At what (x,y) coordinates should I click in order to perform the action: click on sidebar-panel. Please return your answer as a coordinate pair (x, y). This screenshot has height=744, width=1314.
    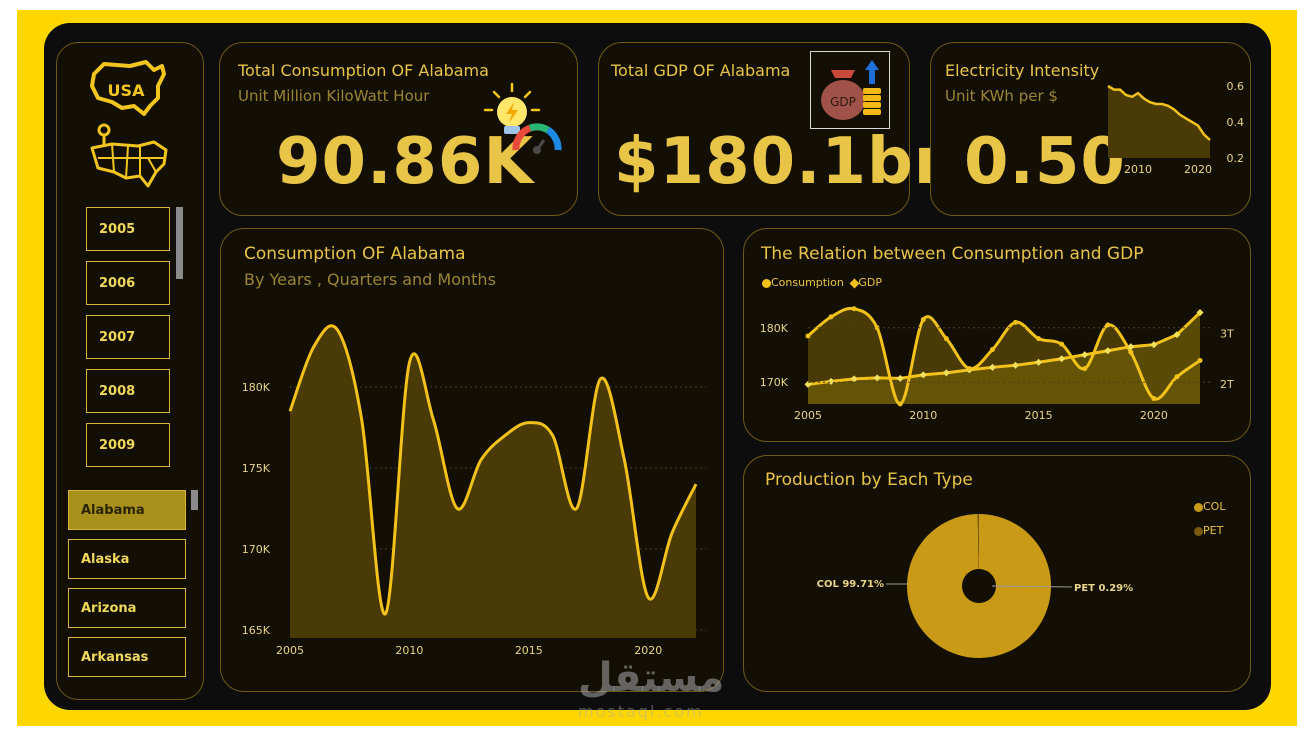
    Looking at the image, I should click on (130, 371).